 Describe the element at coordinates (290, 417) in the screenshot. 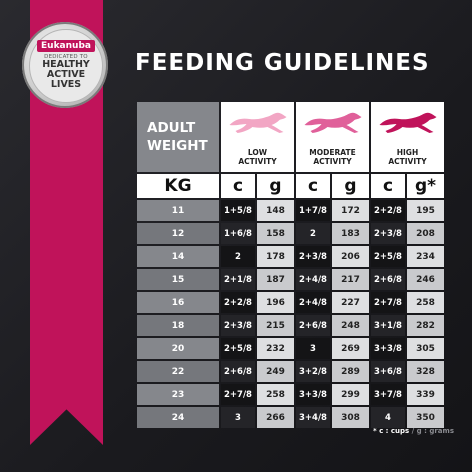

I see `table-row: 24 3 266 3+4/8 308 4 350` at that location.